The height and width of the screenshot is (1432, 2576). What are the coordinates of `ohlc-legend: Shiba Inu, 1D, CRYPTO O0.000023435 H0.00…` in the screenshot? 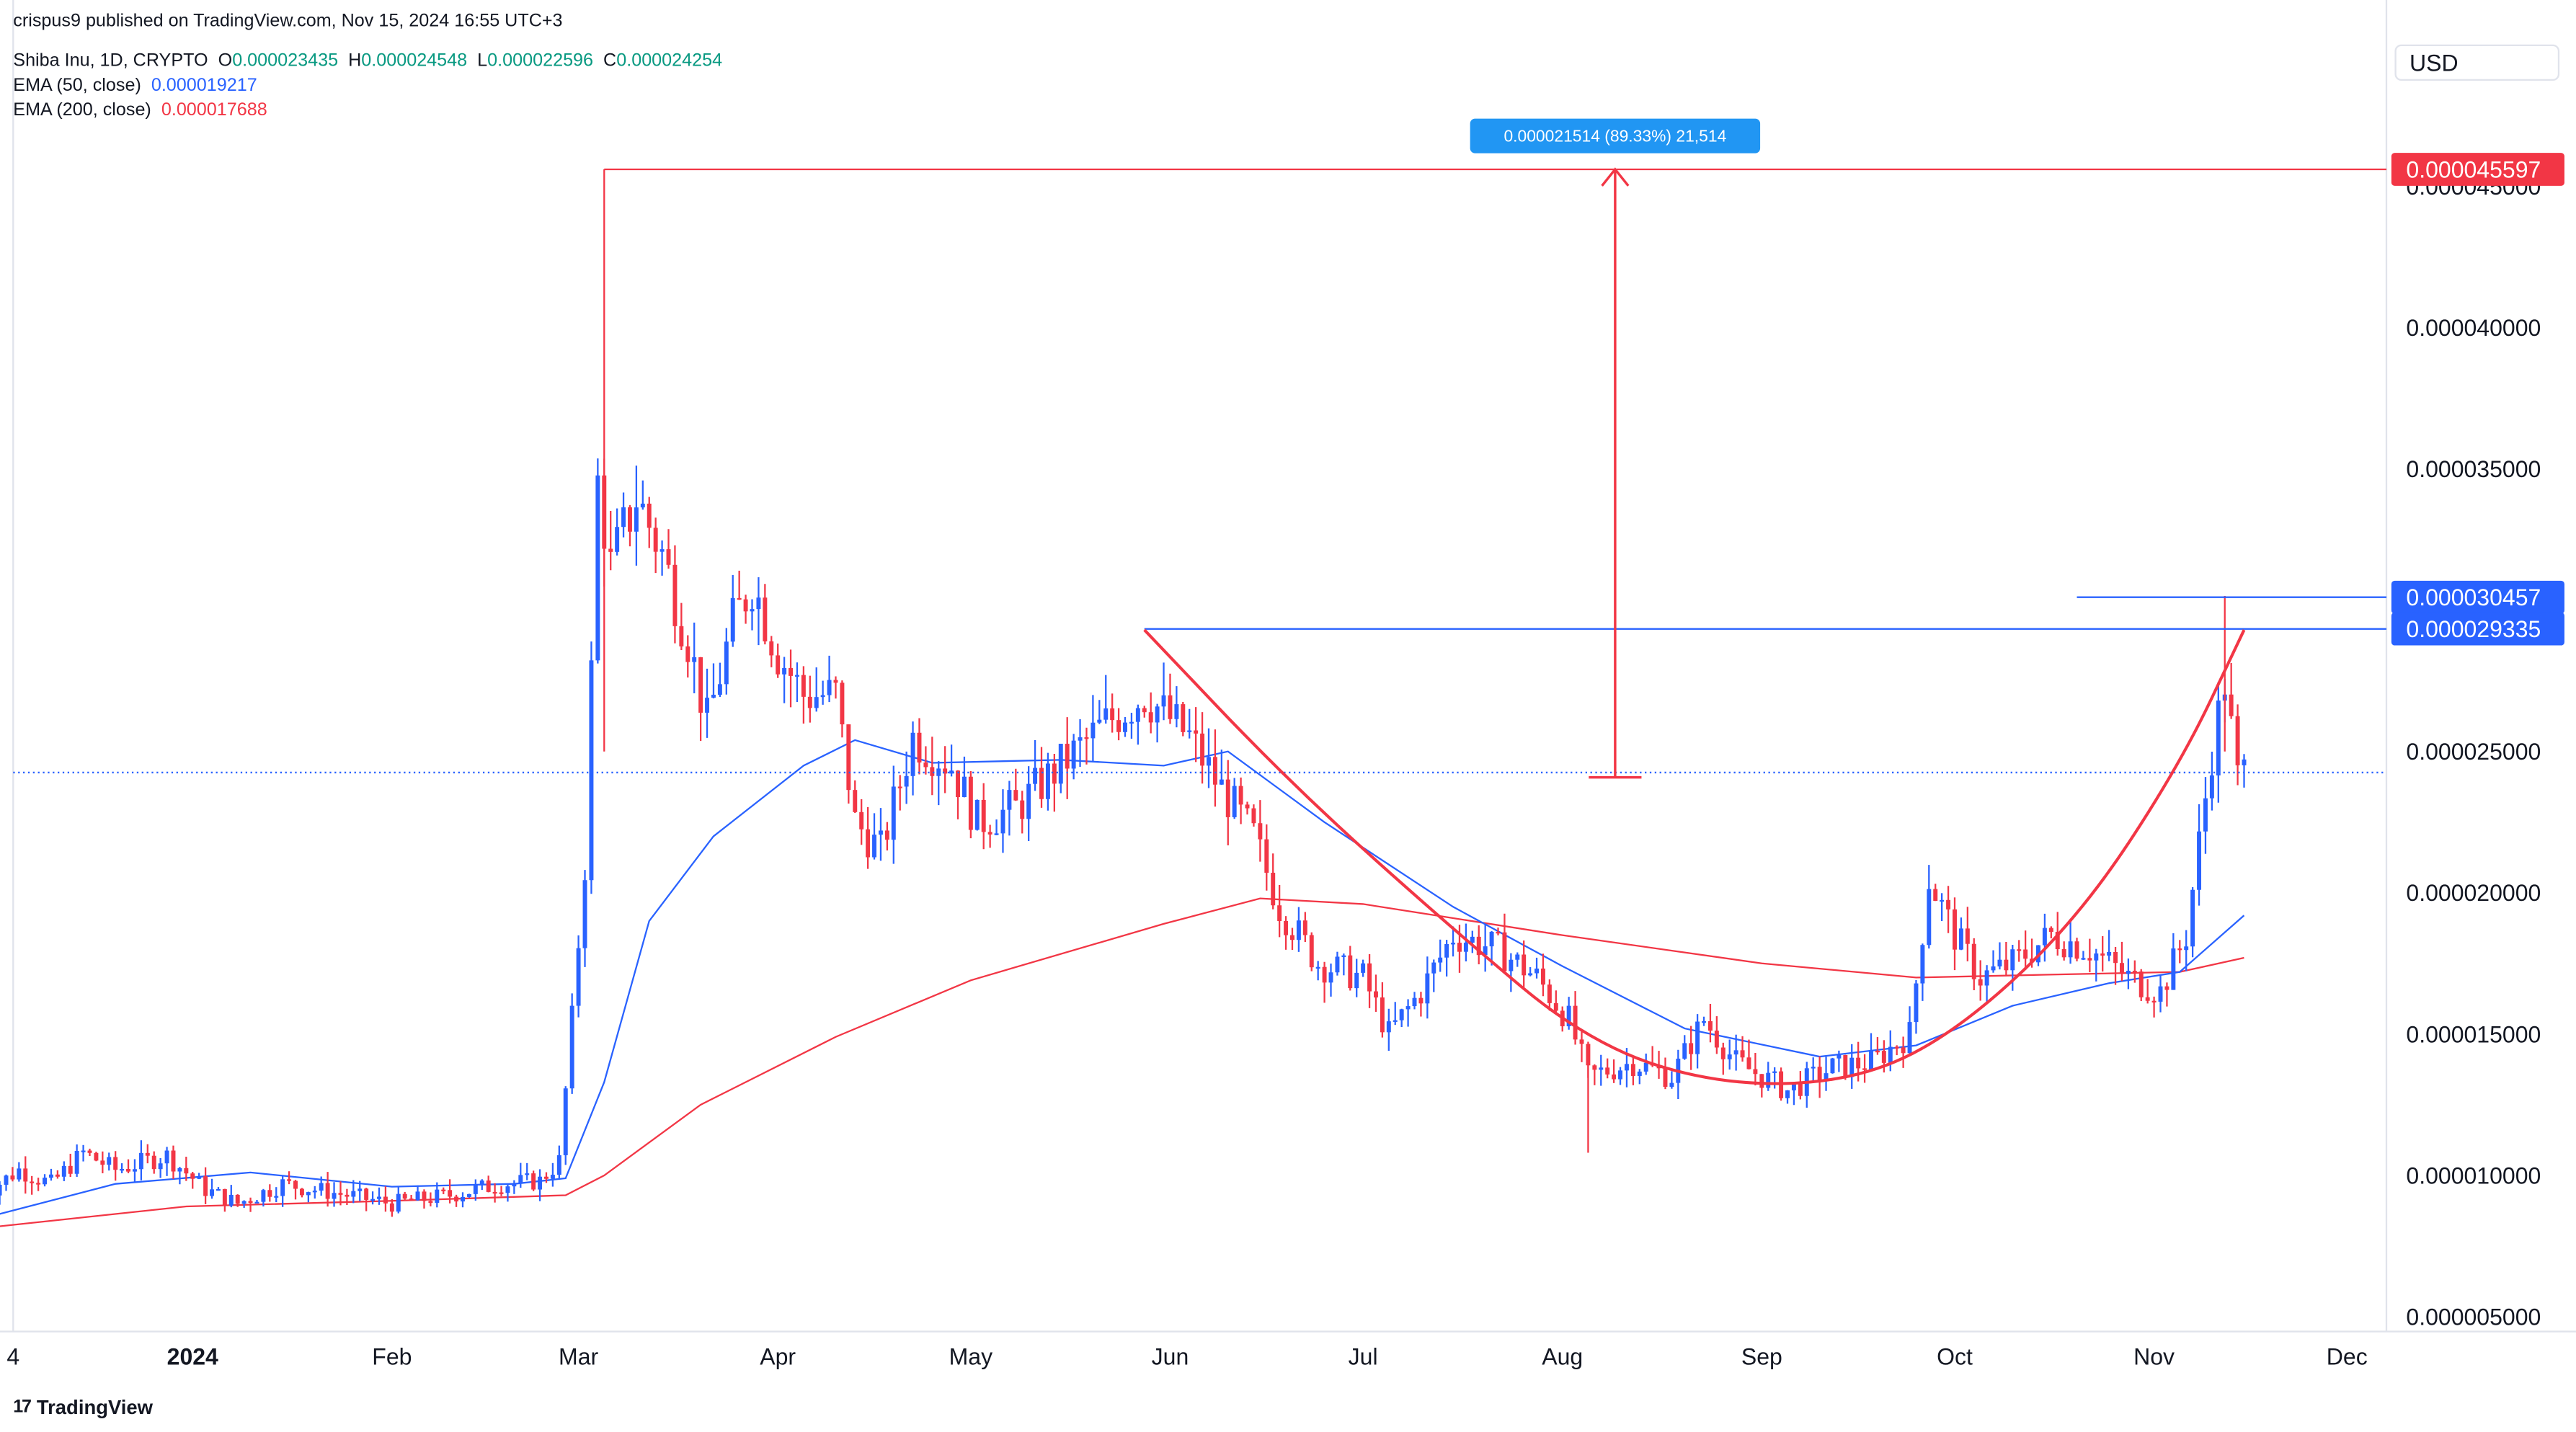 It's located at (367, 61).